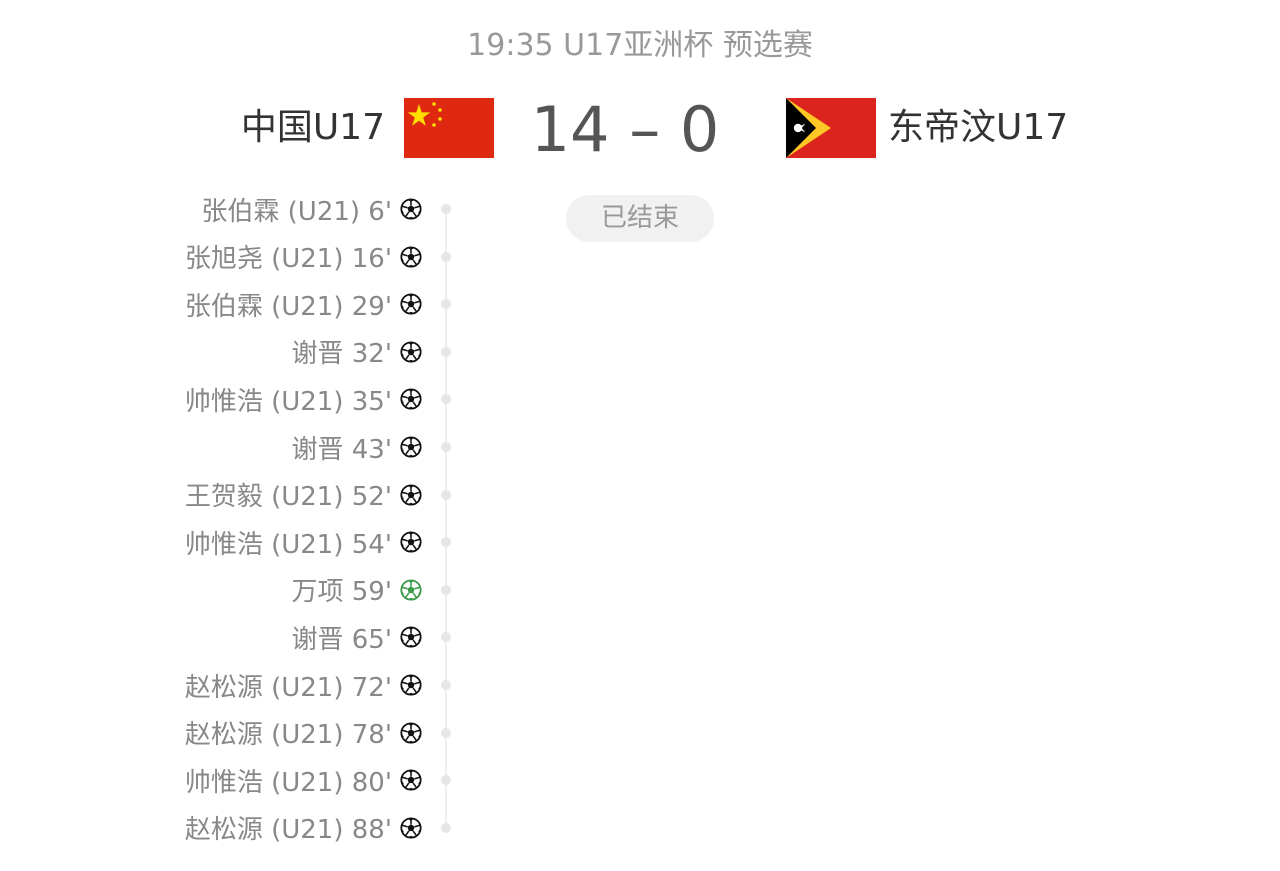 The width and height of the screenshot is (1280, 871). Describe the element at coordinates (625, 129) in the screenshot. I see `score: 14 – 0` at that location.